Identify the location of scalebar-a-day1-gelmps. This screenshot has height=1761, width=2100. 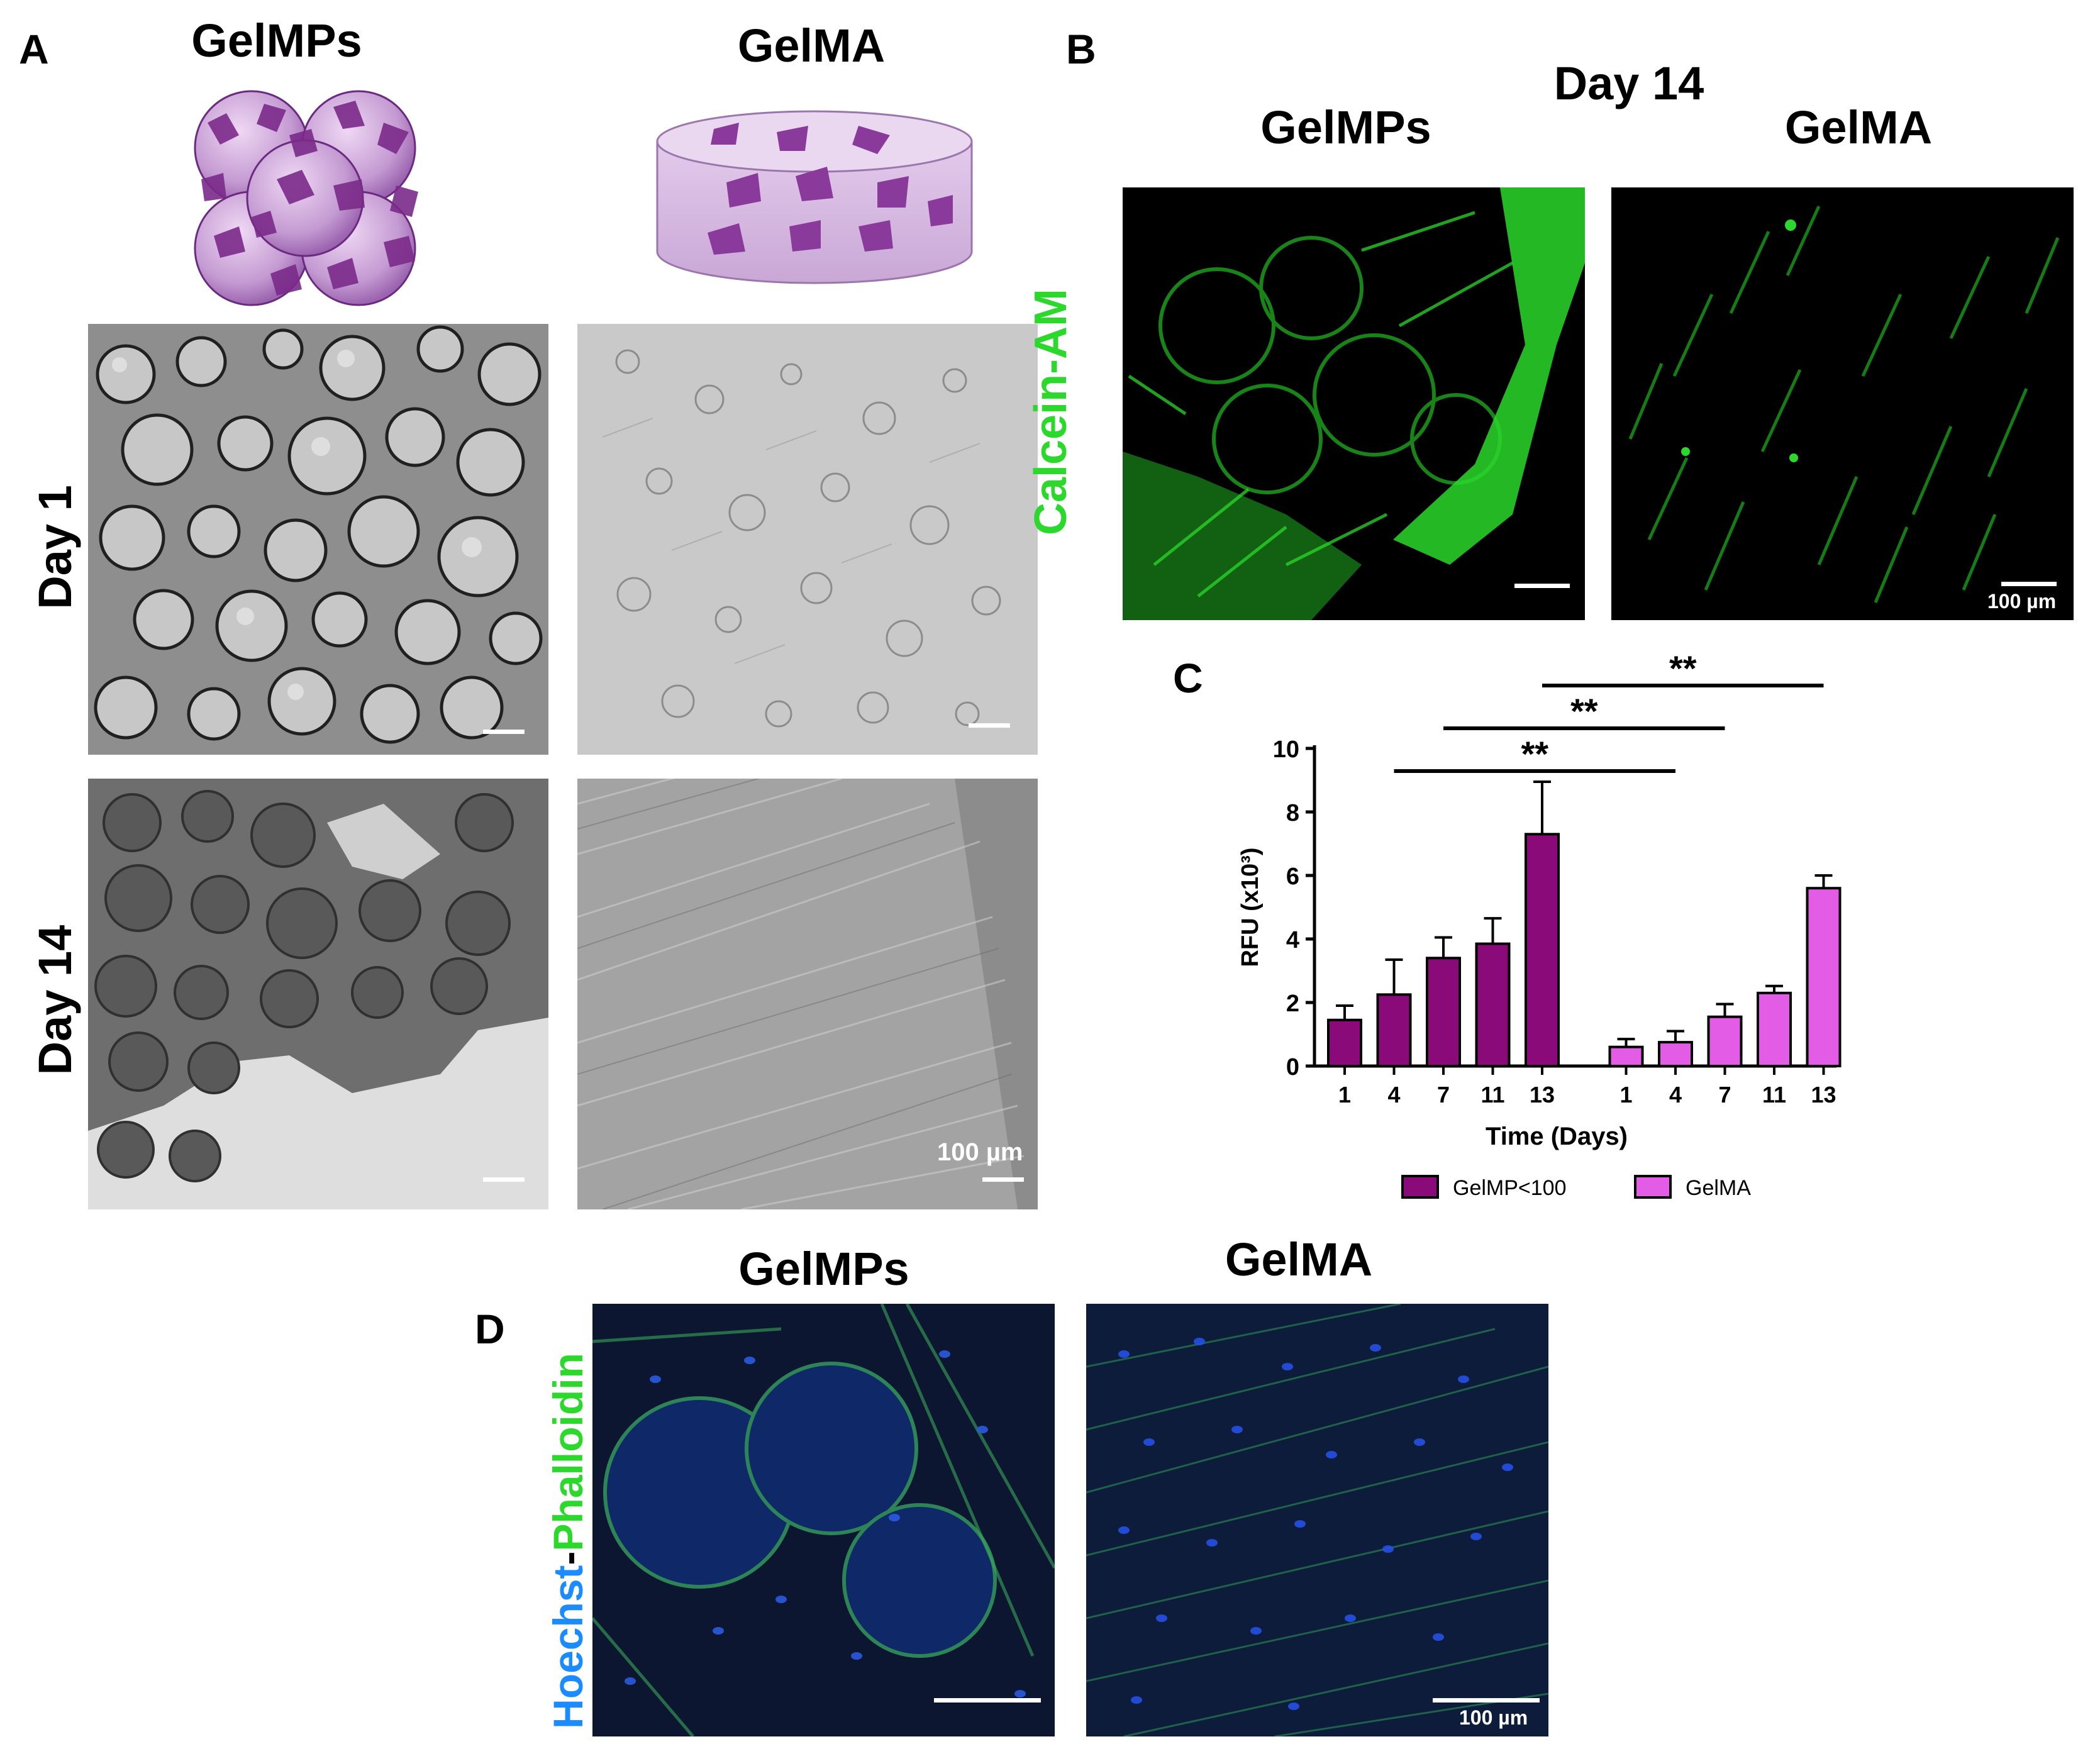
(504, 732).